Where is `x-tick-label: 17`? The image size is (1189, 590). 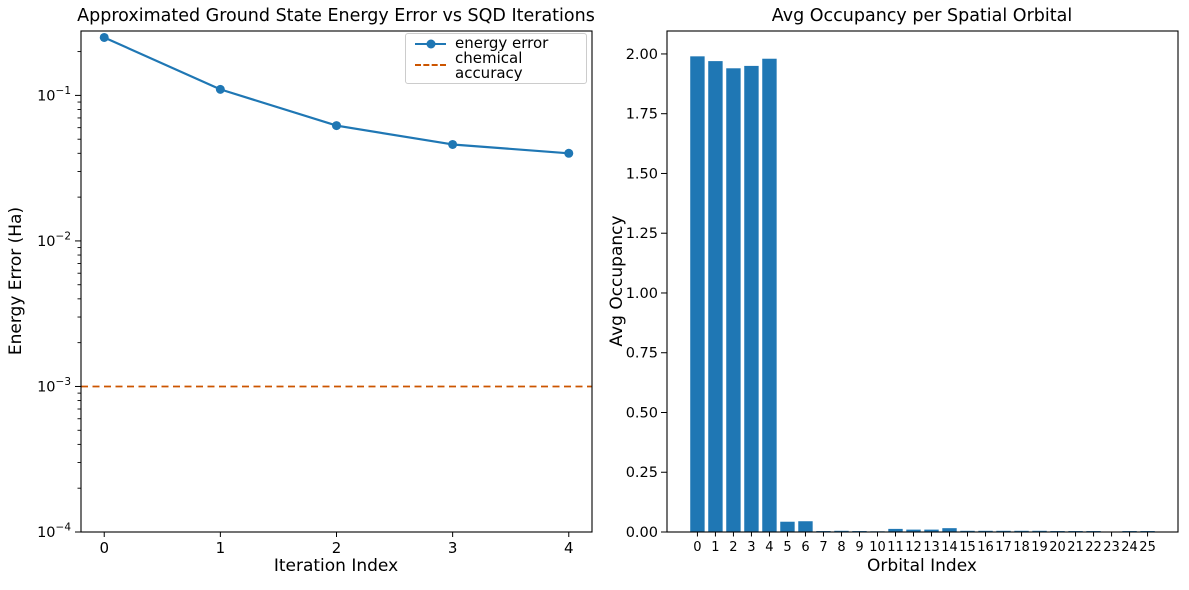
x-tick-label: 17 is located at coordinates (1003, 547).